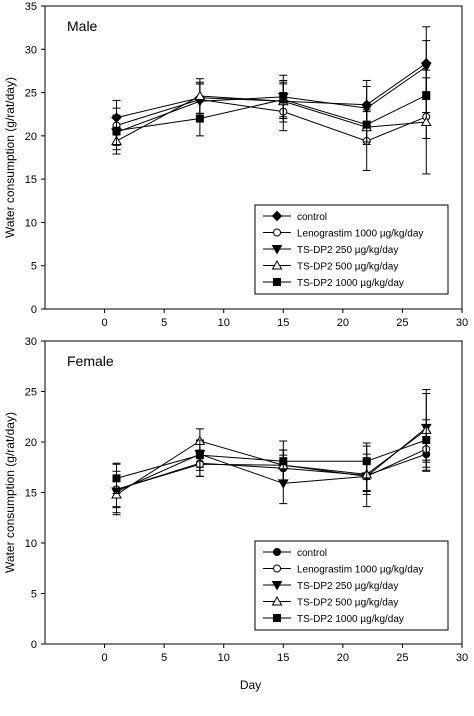  What do you see at coordinates (90, 361) in the screenshot?
I see `panel-title: Female` at bounding box center [90, 361].